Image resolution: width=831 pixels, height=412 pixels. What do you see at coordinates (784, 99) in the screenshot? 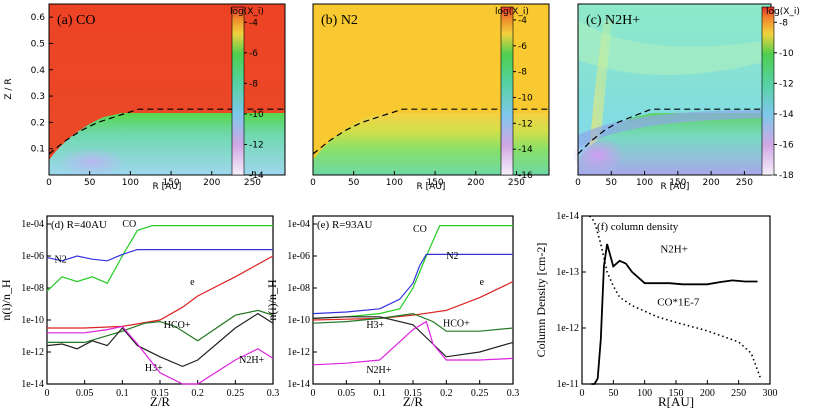
I see `panel-c-colorbar-ticks: -8 -10 -12 -14 -16 -18` at bounding box center [784, 99].